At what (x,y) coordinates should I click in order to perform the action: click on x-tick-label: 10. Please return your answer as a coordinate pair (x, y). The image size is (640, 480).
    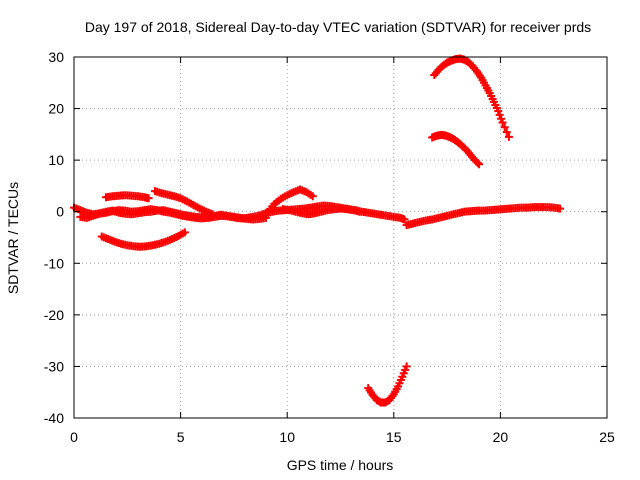
    Looking at the image, I should click on (287, 437).